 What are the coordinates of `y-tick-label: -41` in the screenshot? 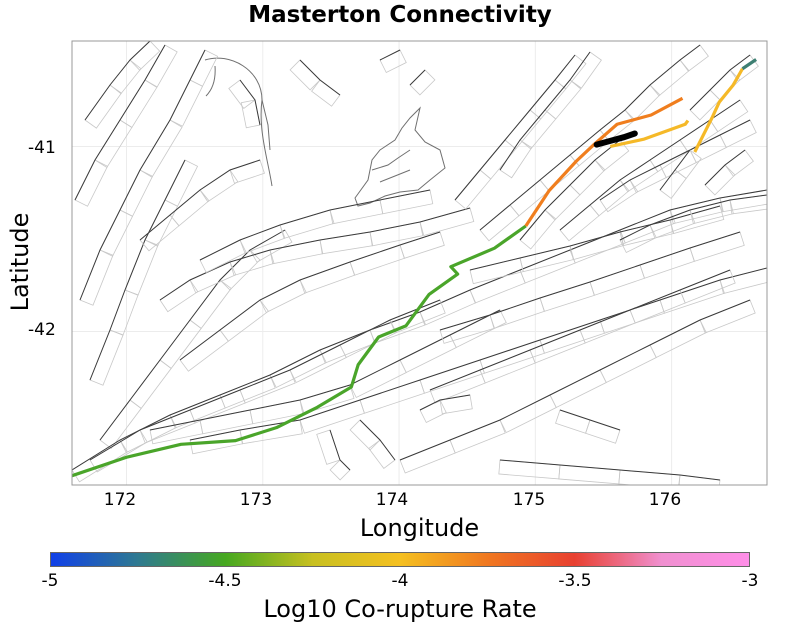 It's located at (42, 148).